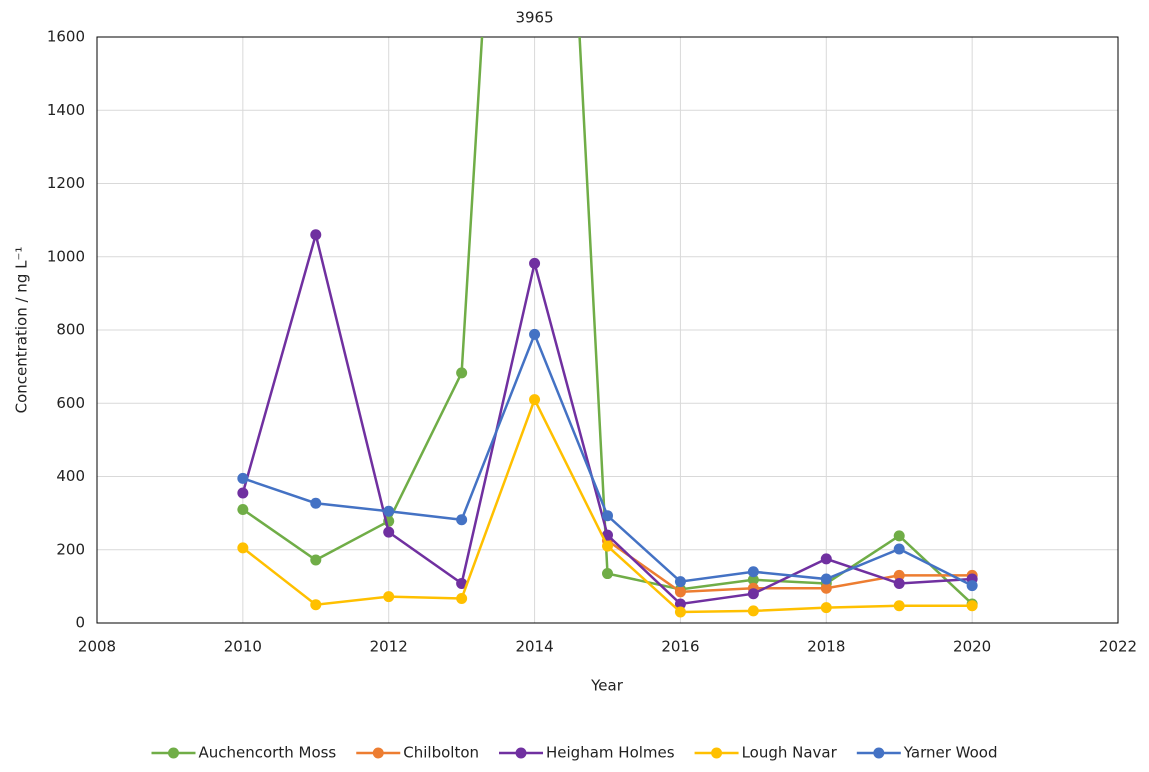 The height and width of the screenshot is (772, 1149). Describe the element at coordinates (80, 623) in the screenshot. I see `y-tick-label: 0` at that location.